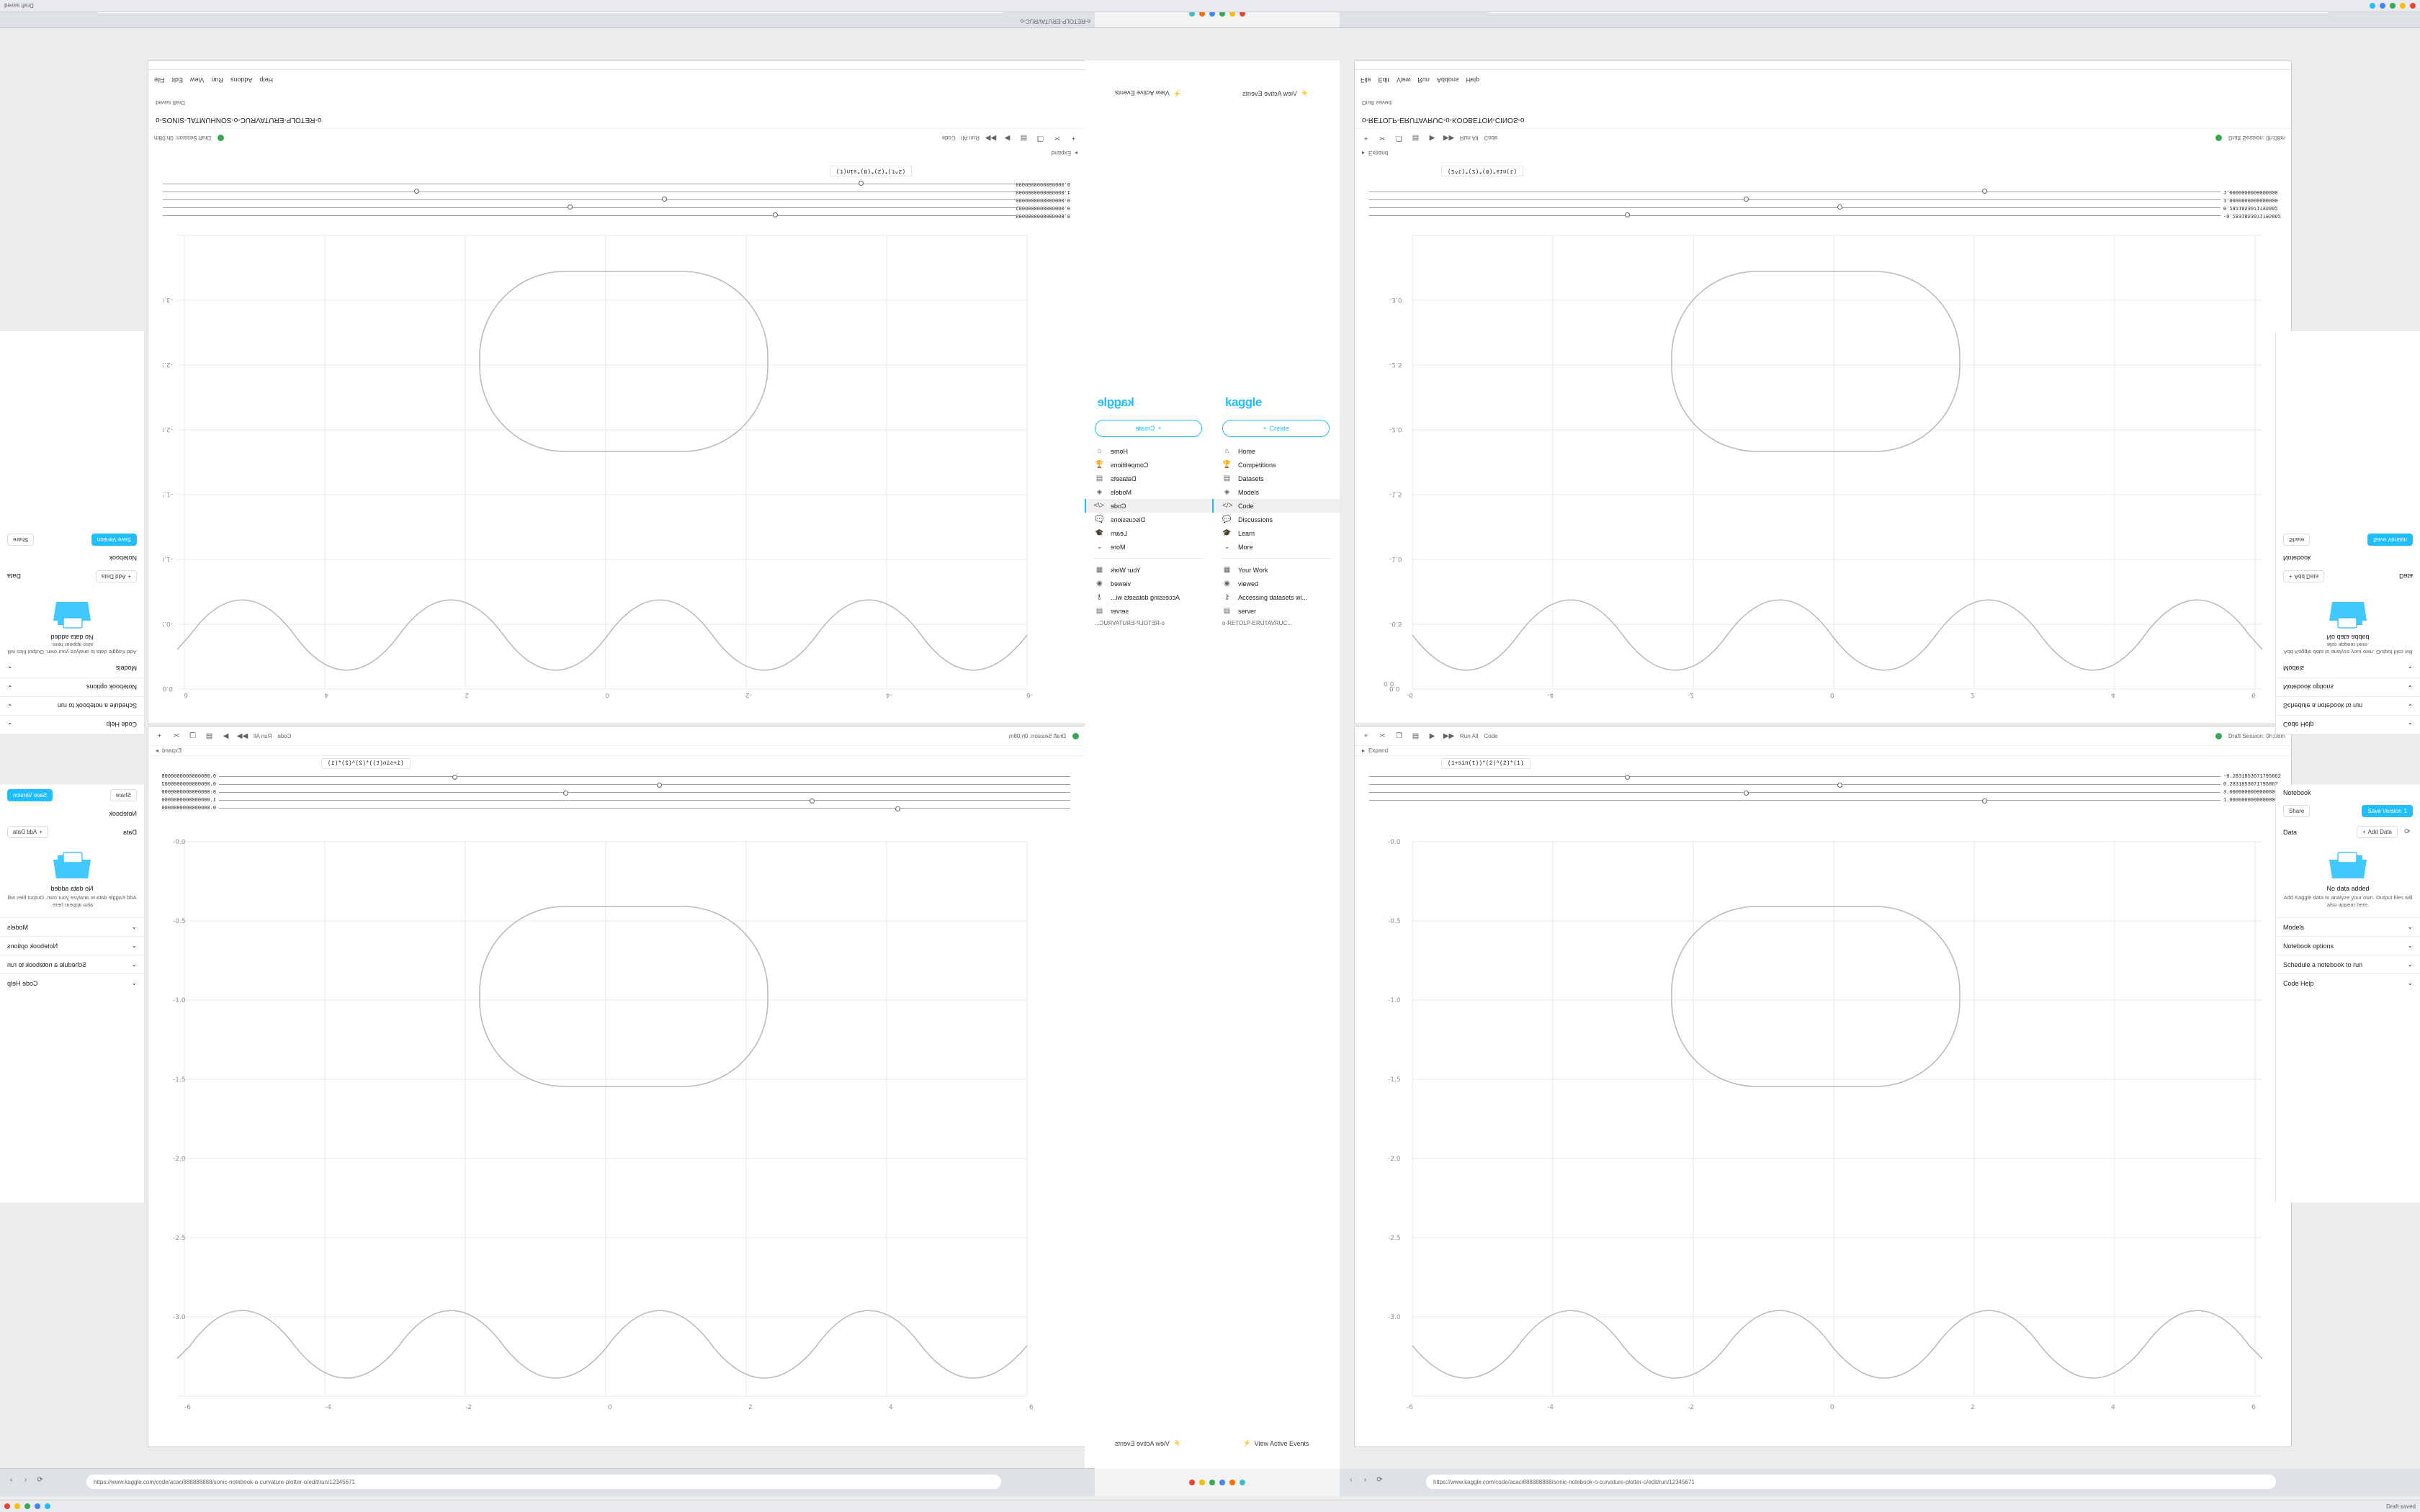 The image size is (2420, 1512). Describe the element at coordinates (1366, 80) in the screenshot. I see `menu-file: File` at that location.